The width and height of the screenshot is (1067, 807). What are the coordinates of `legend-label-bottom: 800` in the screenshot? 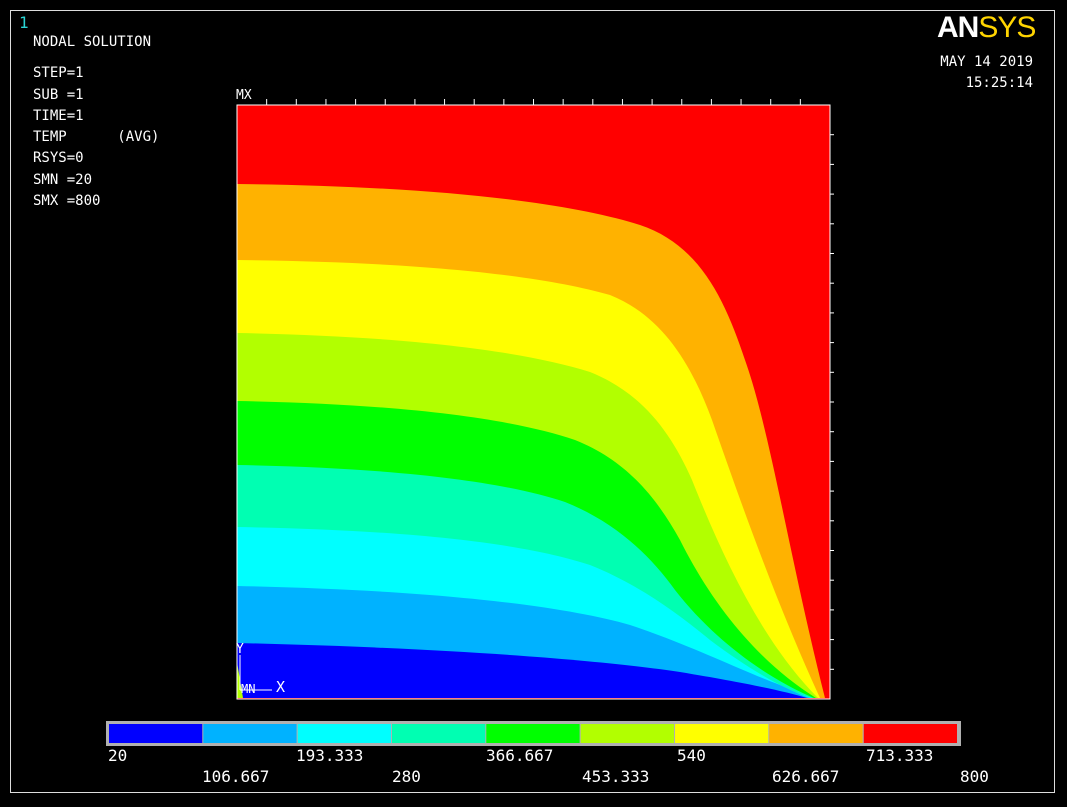 It's located at (974, 776).